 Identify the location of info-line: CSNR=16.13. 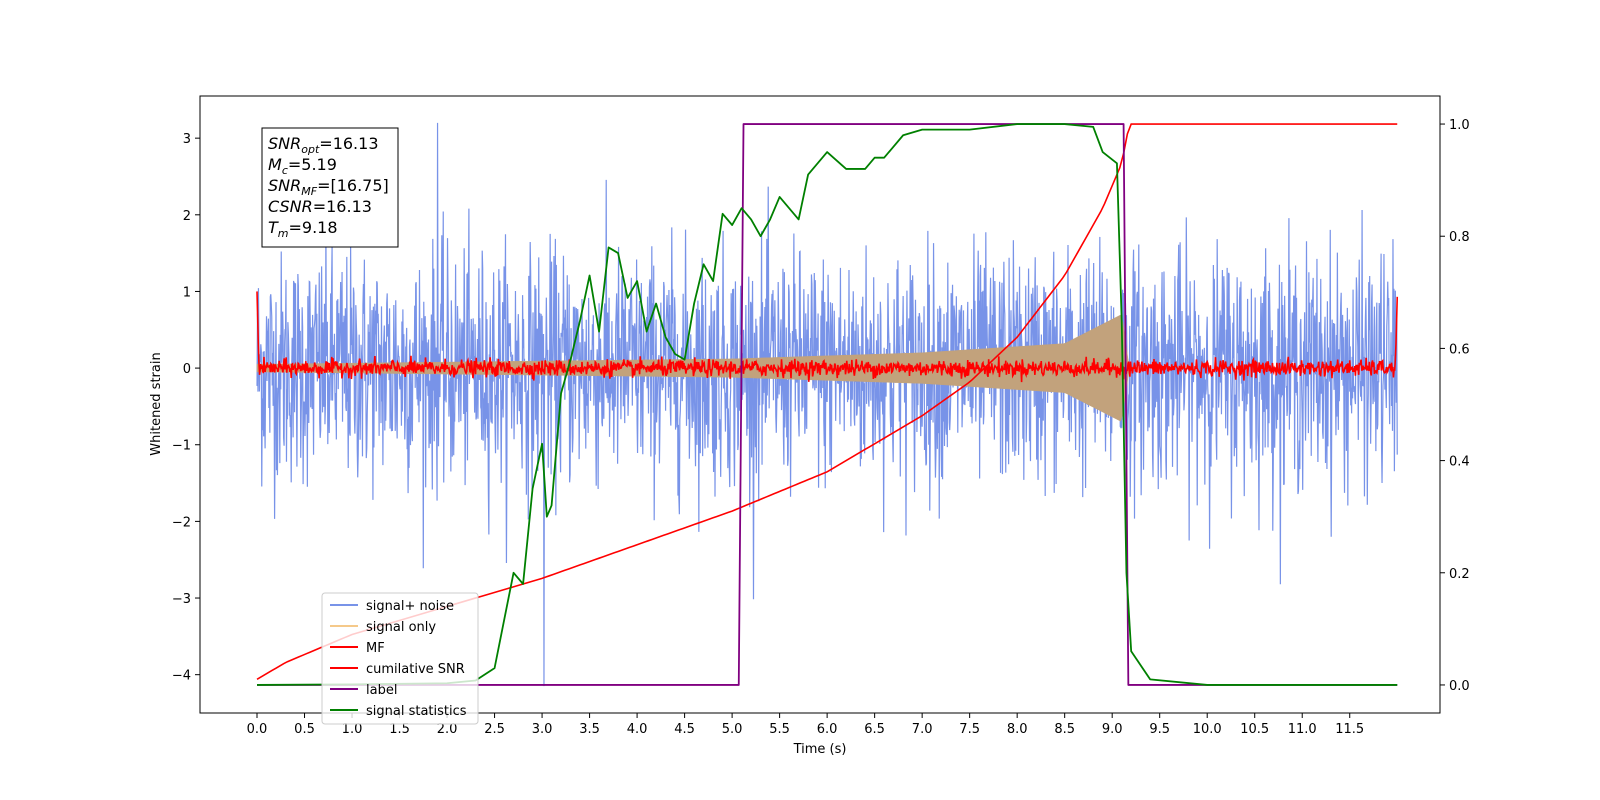
(320, 206).